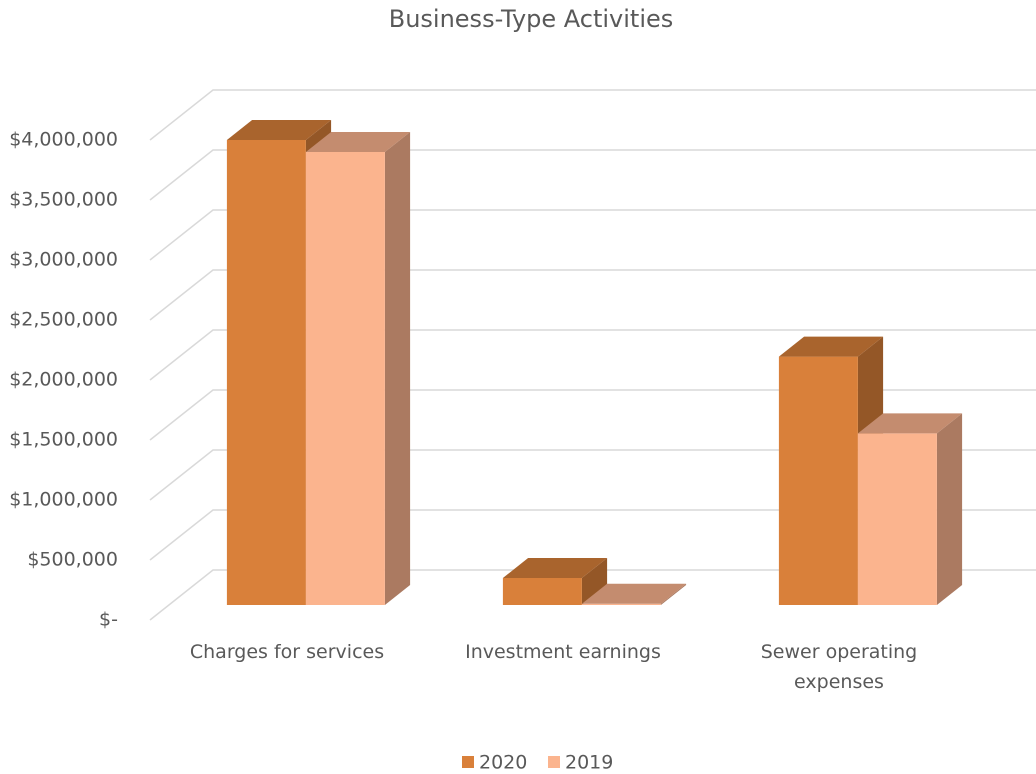  Describe the element at coordinates (63, 200) in the screenshot. I see `y-tick-label: $3,500,000` at that location.